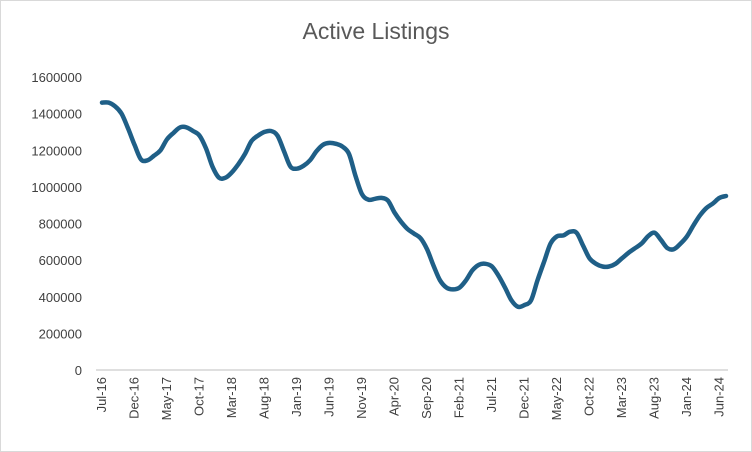  What do you see at coordinates (56, 187) in the screenshot?
I see `y-tick-label: 1000000` at bounding box center [56, 187].